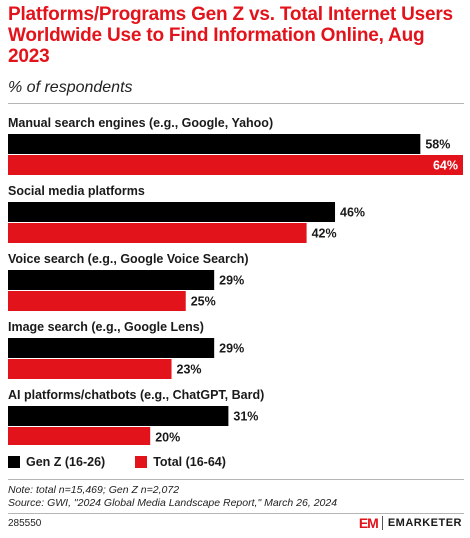 This screenshot has width=470, height=538. What do you see at coordinates (128, 259) in the screenshot?
I see `category-label-cat-3: Voice search (e.g., Google Voice Search)` at bounding box center [128, 259].